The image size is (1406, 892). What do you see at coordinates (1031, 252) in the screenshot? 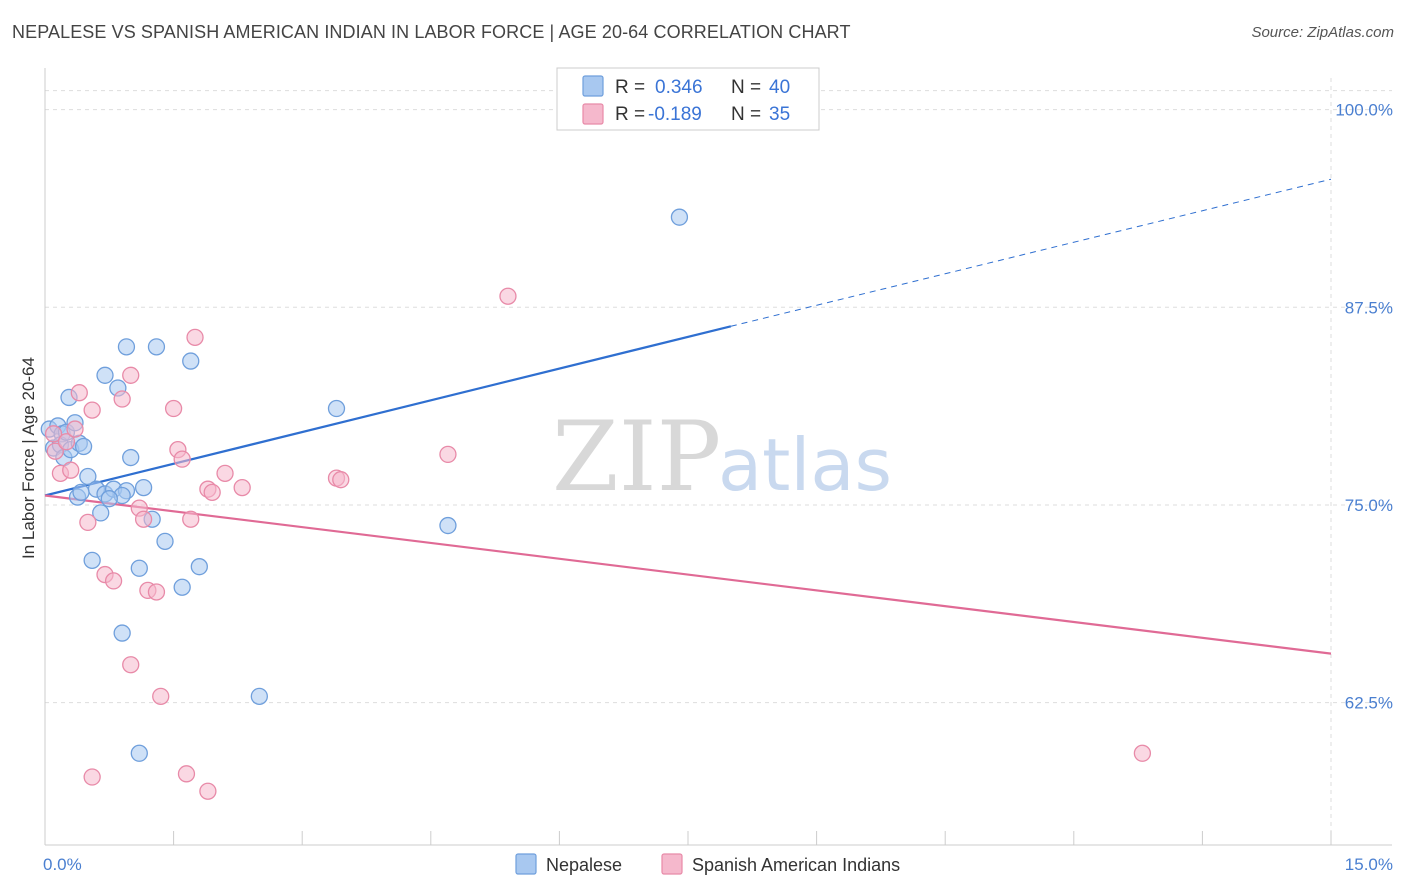
I see `trend-line-nepalese-extension` at bounding box center [1031, 252].